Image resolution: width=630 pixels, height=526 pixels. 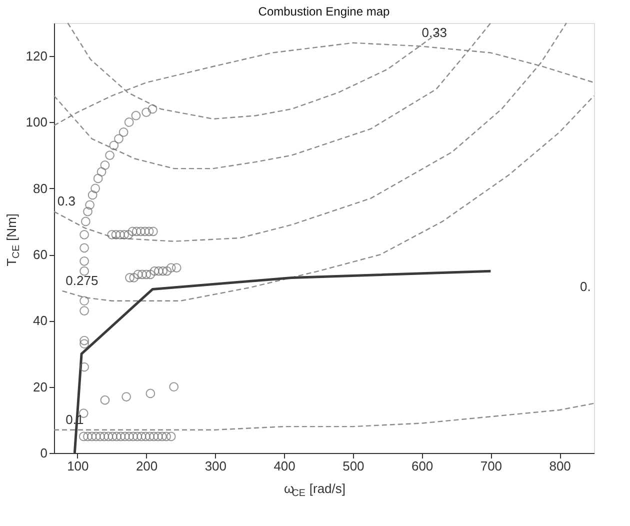 I want to click on x-tick-label: 500, so click(x=353, y=466).